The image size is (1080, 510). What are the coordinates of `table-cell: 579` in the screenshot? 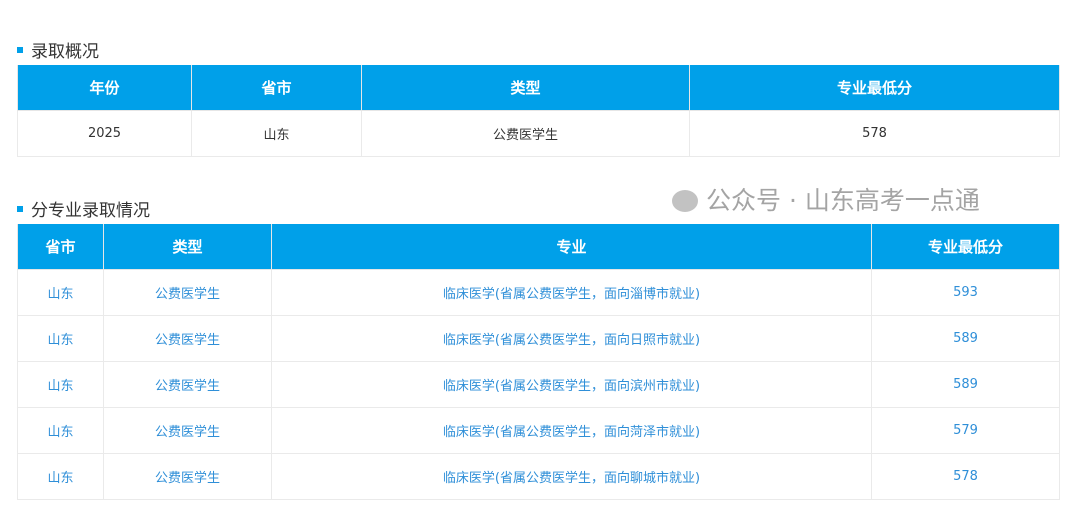 It's located at (965, 430).